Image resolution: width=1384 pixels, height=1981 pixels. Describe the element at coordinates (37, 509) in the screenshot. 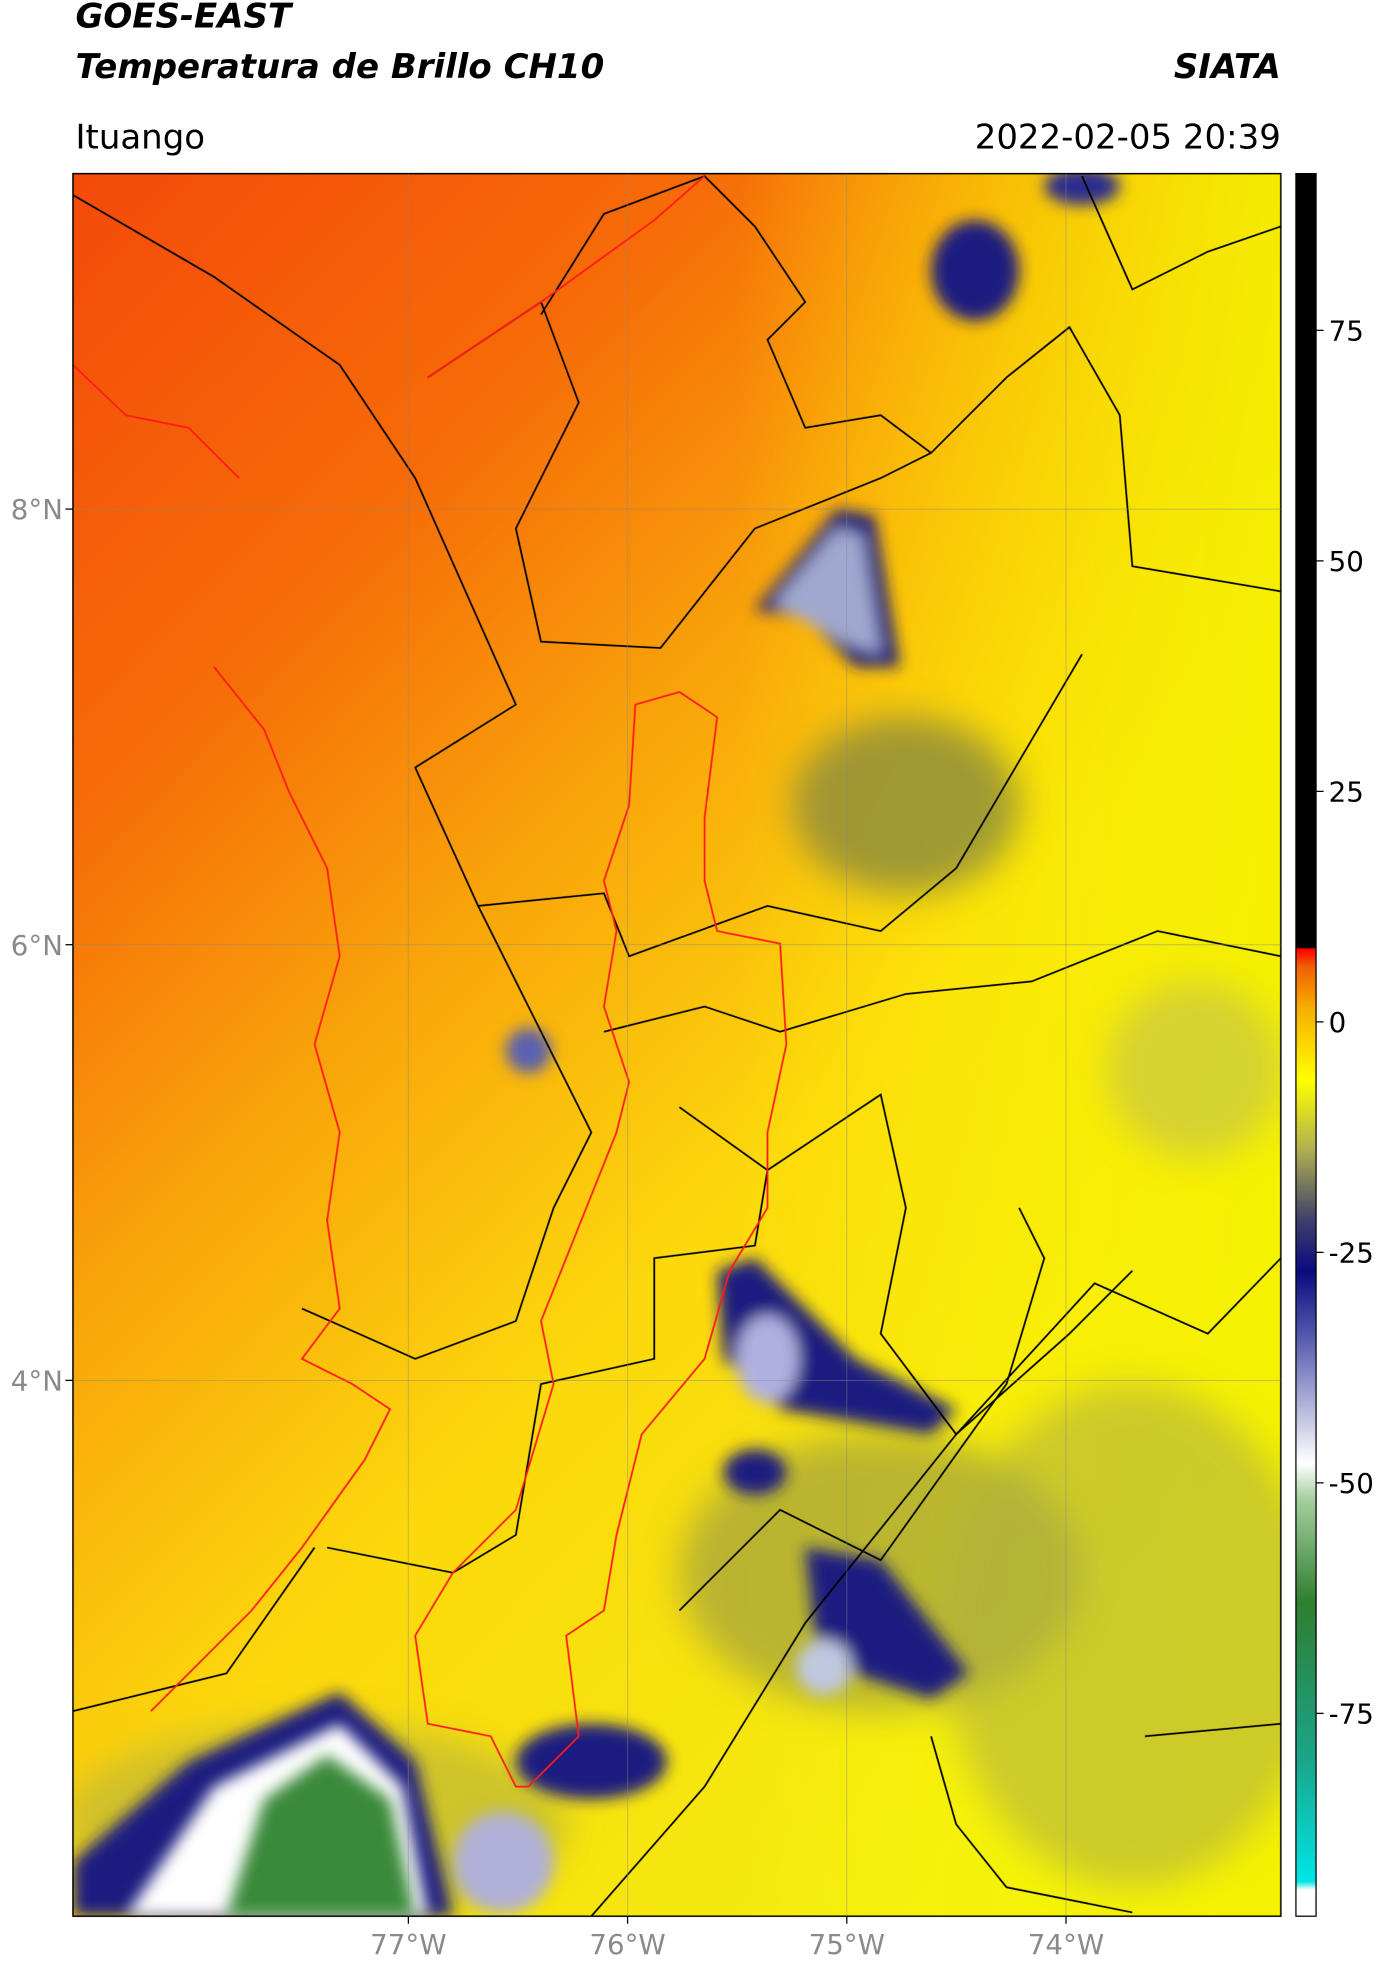

I see `y-tick-label: 8°N` at that location.